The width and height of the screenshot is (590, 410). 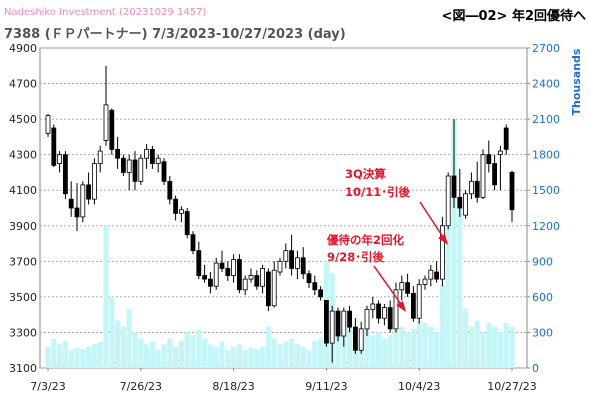 I want to click on y-tick-label: 4700, so click(x=23, y=84).